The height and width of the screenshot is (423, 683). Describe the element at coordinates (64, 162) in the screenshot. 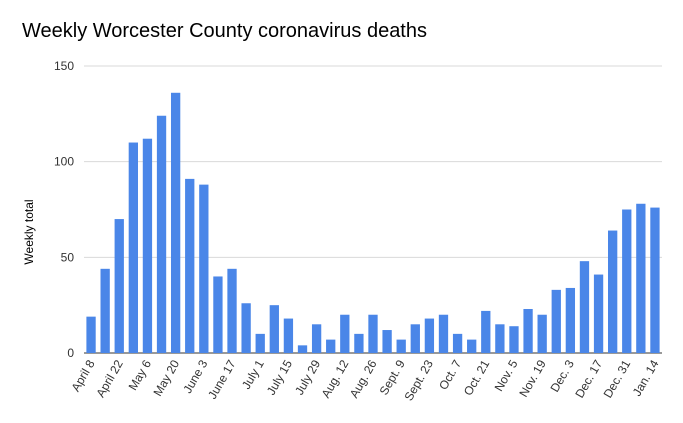

I see `y-tick-label: 100` at that location.